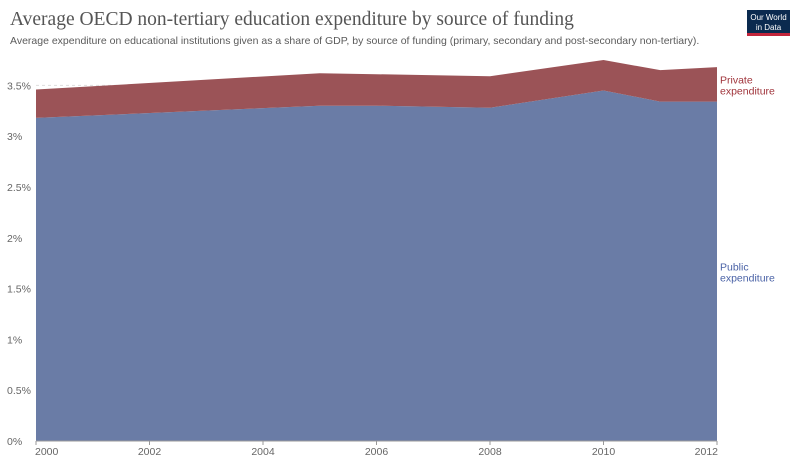 The height and width of the screenshot is (466, 800). I want to click on x-tick-label: 2012, so click(707, 452).